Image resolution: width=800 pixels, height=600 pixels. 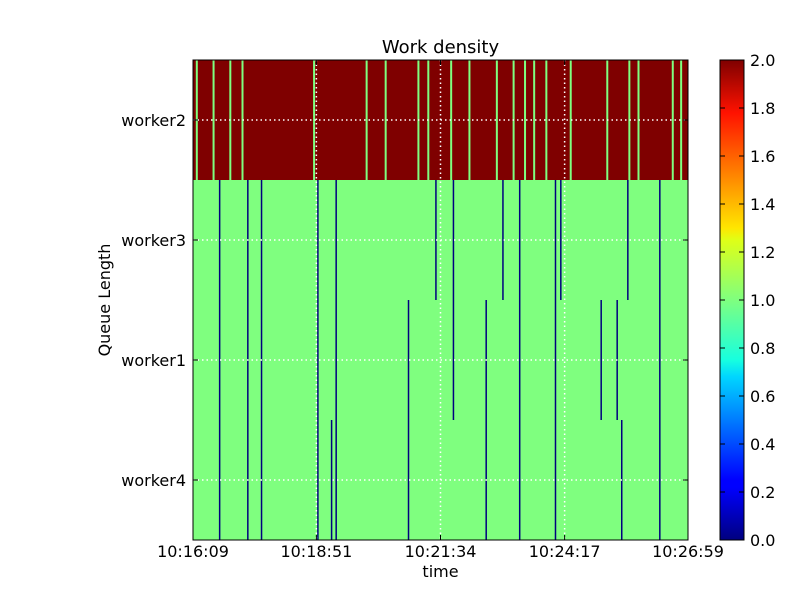 I want to click on colorbar-tick-label: 1.8, so click(x=762, y=108).